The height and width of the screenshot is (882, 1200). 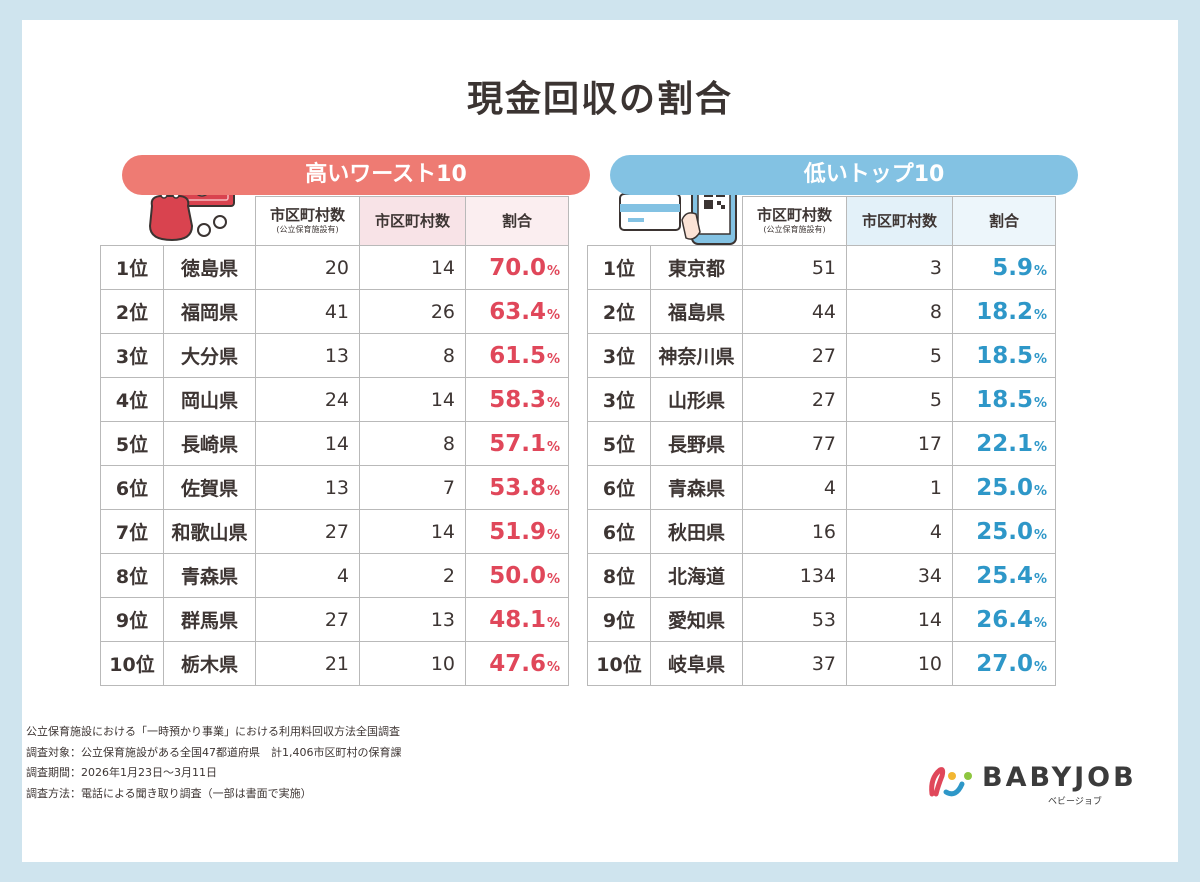 I want to click on rate-value: 48.1, so click(x=517, y=619).